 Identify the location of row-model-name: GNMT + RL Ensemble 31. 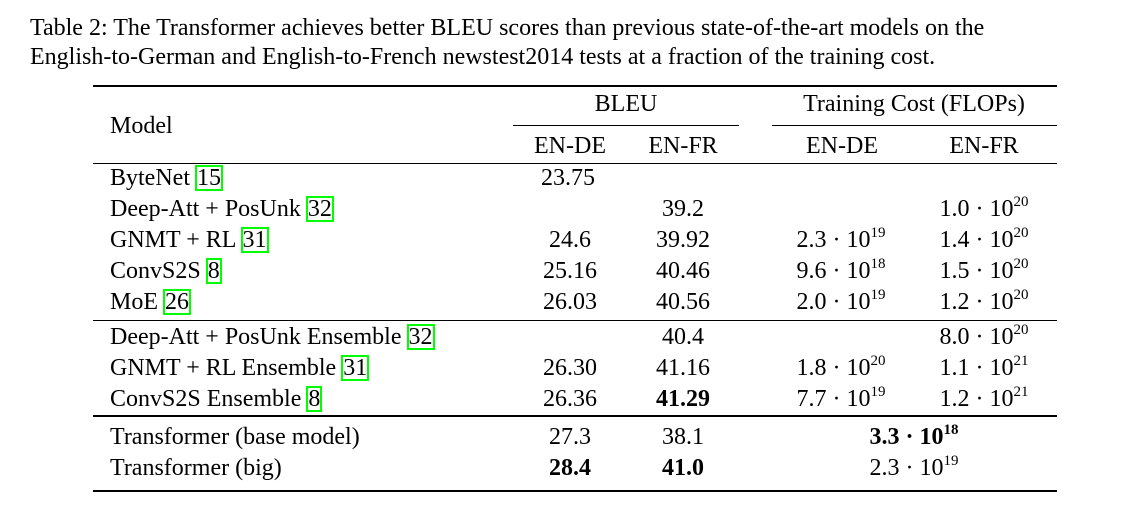
(240, 368).